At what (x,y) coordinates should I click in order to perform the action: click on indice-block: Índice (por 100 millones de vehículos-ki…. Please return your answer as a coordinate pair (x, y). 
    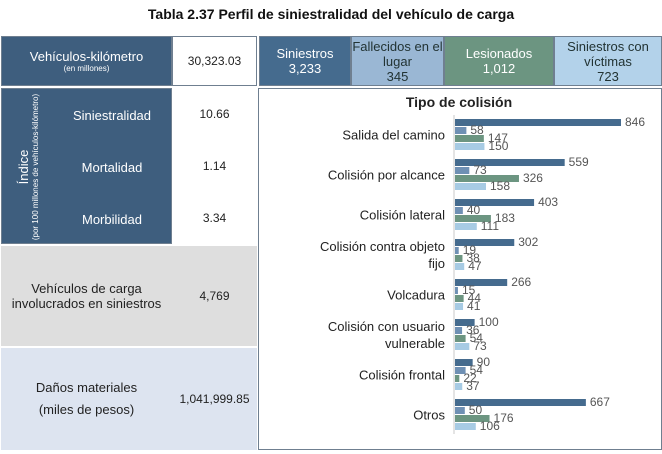
    Looking at the image, I should click on (86, 166).